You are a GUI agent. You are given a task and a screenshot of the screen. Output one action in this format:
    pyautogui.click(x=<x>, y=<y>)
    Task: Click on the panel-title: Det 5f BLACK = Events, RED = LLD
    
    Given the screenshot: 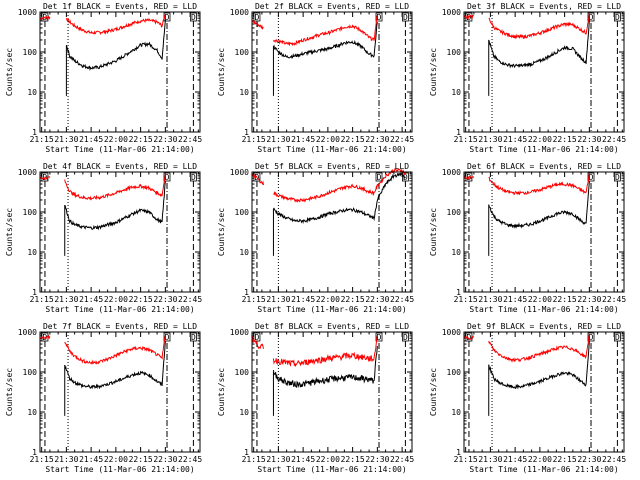 What is the action you would take?
    pyautogui.click(x=332, y=166)
    